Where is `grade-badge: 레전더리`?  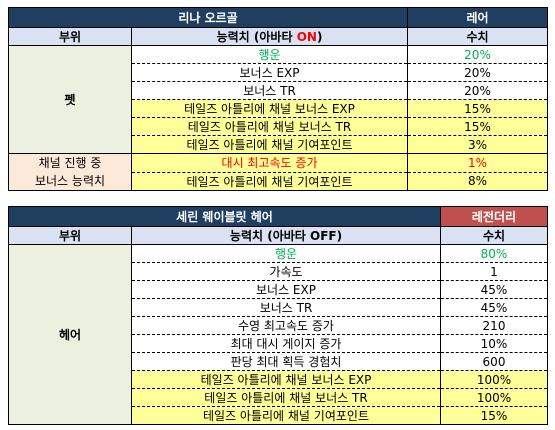
grade-badge: 레전더리 is located at coordinates (494, 217).